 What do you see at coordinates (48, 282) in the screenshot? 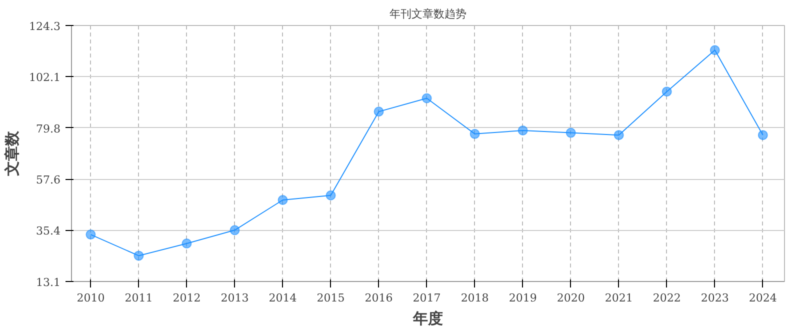
I see `y-tick-label: 13.1` at bounding box center [48, 282].